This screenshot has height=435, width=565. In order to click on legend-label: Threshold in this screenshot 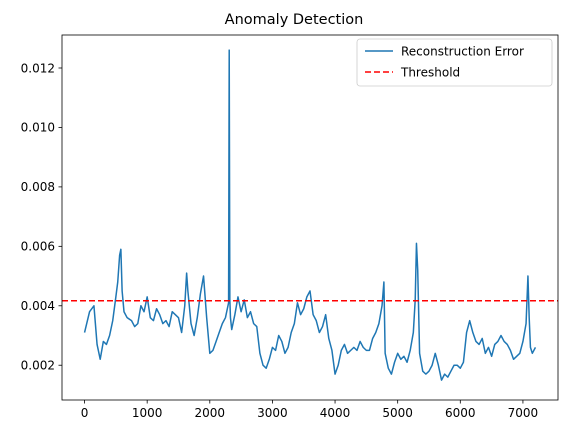, I will do `click(430, 72)`.